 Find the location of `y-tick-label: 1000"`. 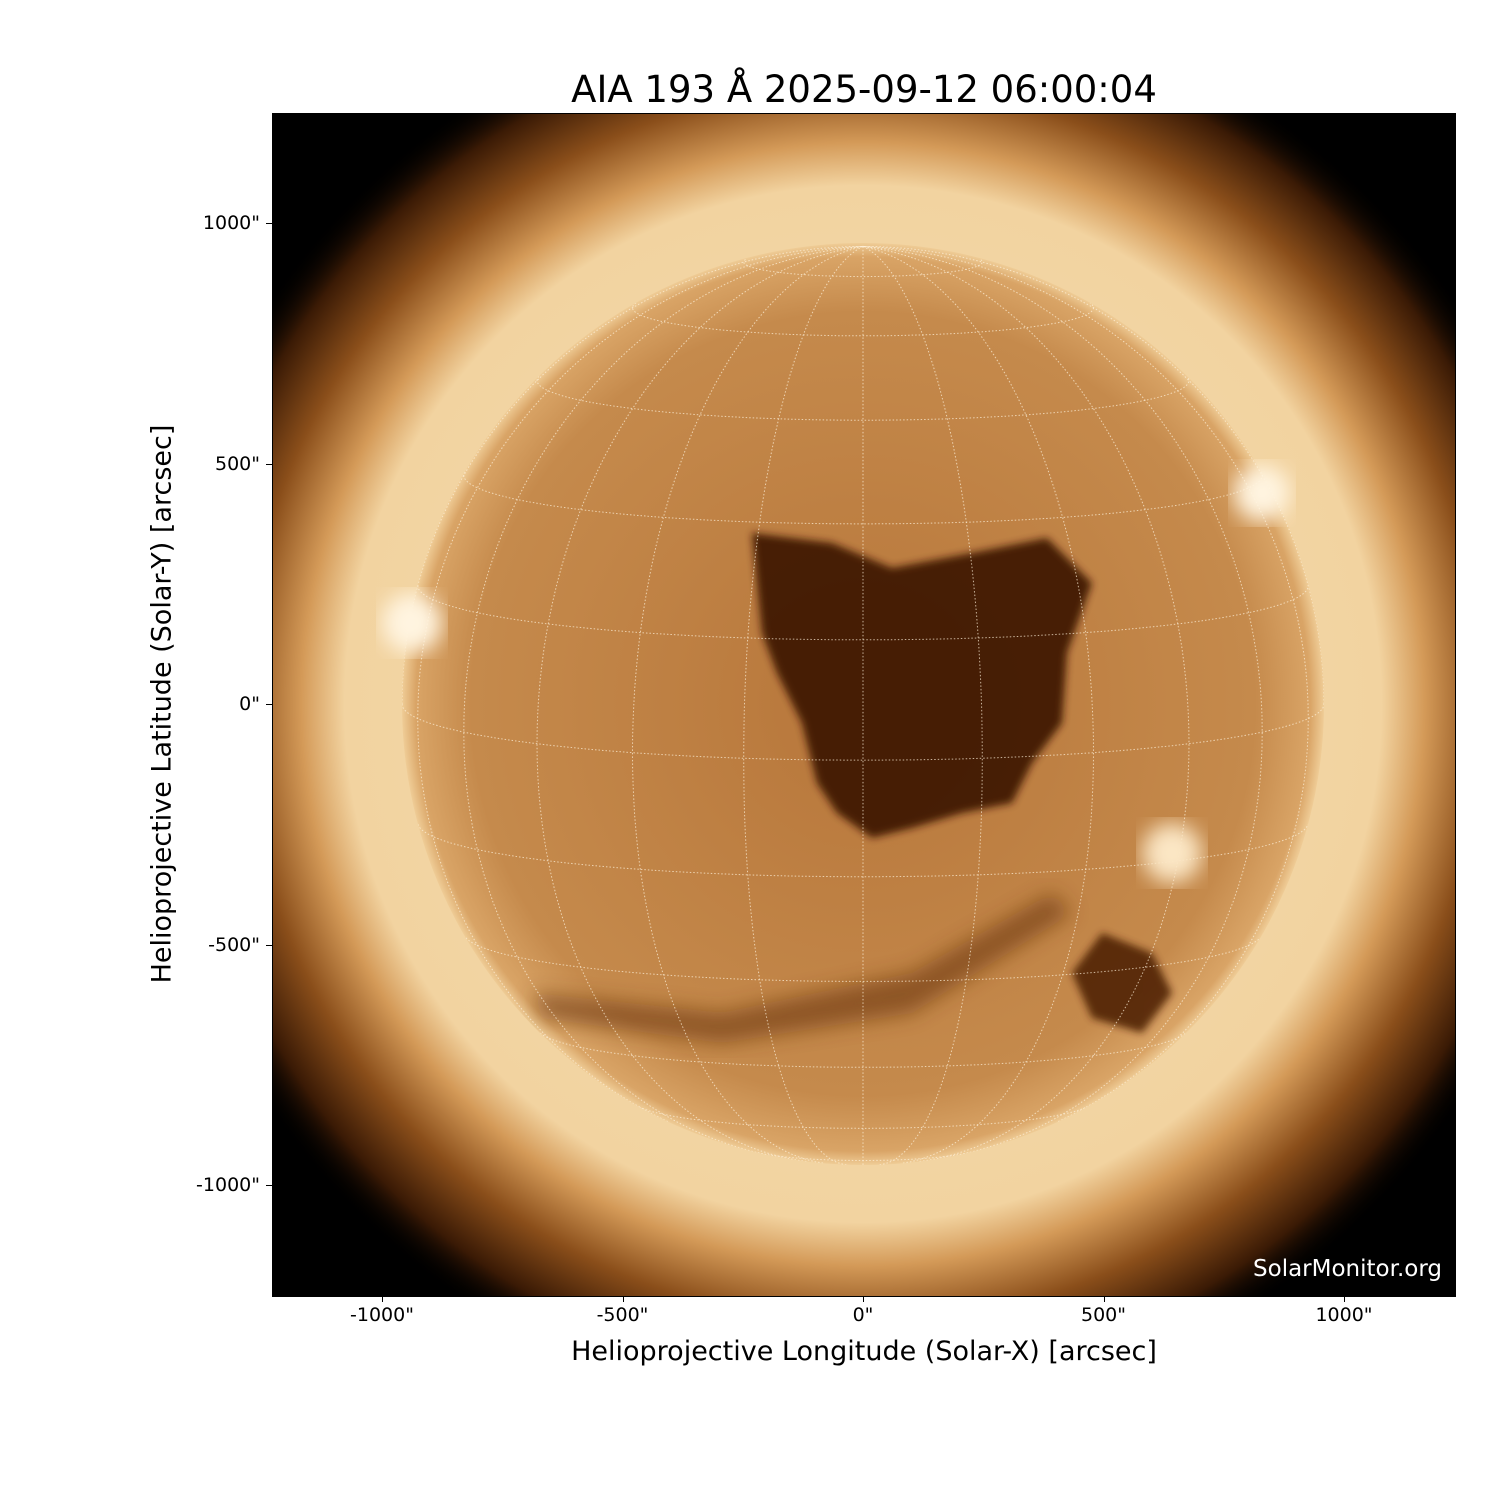

y-tick-label: 1000" is located at coordinates (231, 223).